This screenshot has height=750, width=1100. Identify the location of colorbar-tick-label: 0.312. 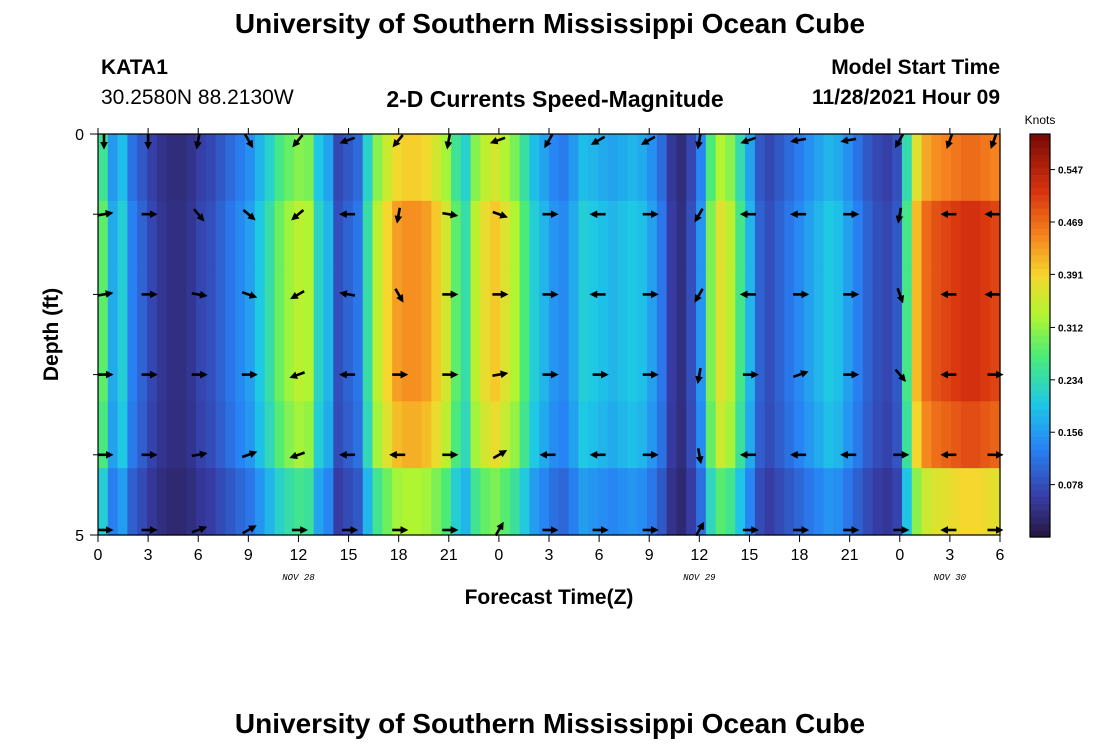
(1070, 328).